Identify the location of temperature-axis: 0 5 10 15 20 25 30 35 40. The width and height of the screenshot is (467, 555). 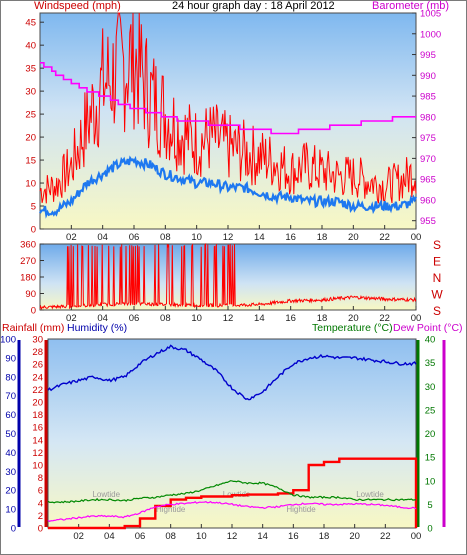
(430, 435).